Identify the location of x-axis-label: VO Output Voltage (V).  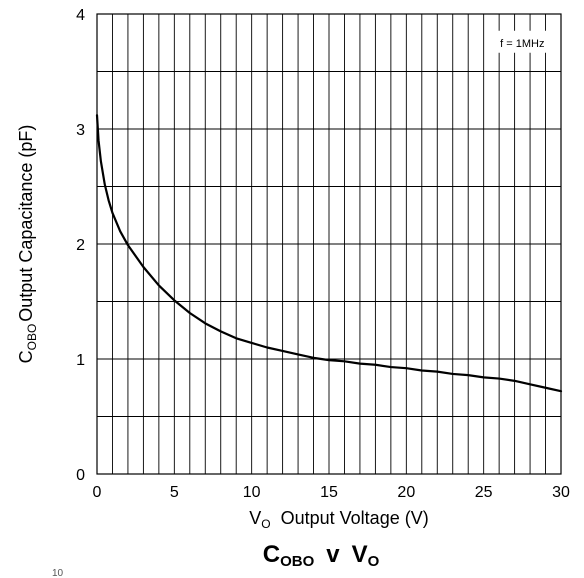
(338, 519).